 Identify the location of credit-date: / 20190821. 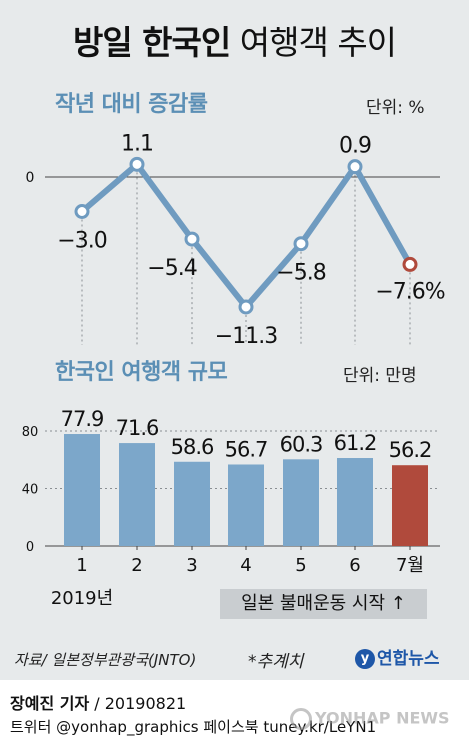
(138, 703).